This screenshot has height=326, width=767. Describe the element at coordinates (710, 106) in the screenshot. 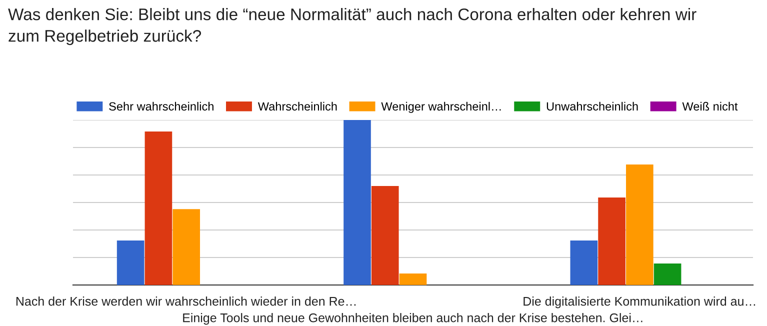

I see `legend-label: Weiß nicht` at that location.